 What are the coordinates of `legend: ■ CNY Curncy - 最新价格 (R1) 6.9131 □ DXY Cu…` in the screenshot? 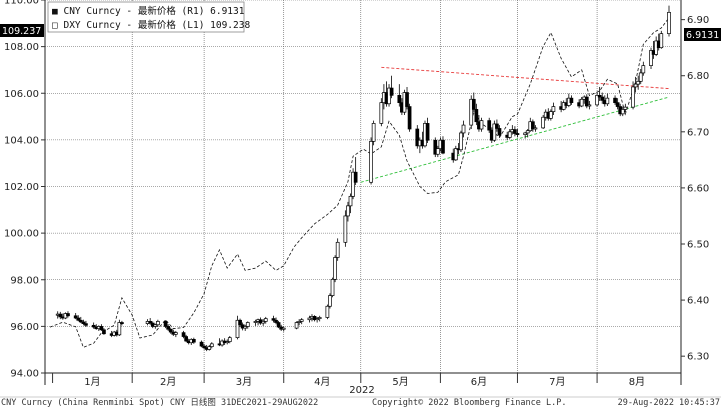 It's located at (148, 17).